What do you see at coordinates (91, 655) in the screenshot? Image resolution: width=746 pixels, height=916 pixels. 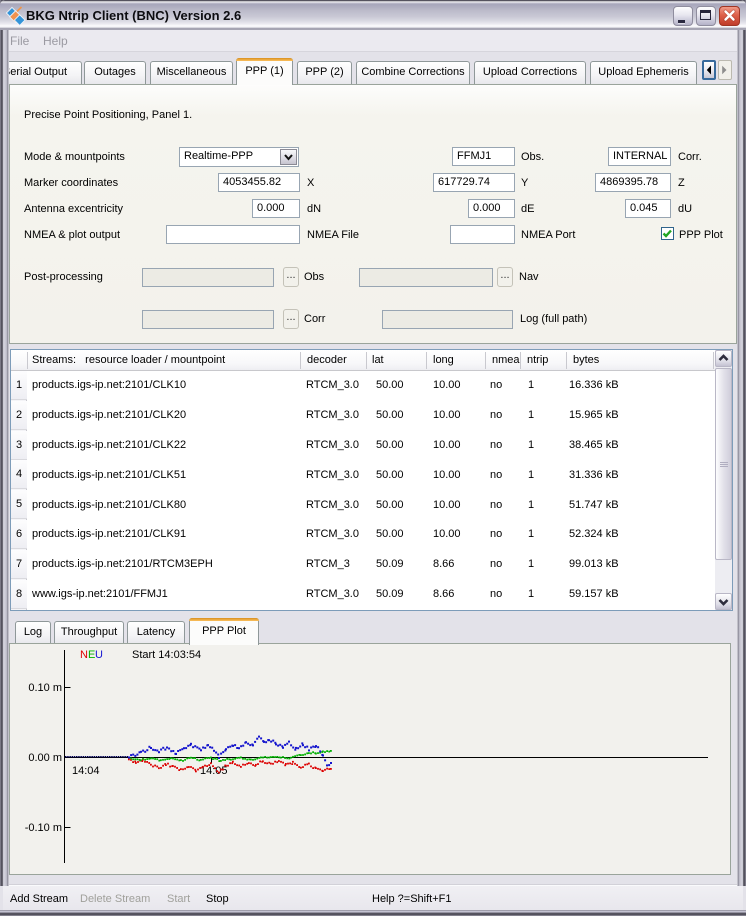 I see `svg-text: E` at bounding box center [91, 655].